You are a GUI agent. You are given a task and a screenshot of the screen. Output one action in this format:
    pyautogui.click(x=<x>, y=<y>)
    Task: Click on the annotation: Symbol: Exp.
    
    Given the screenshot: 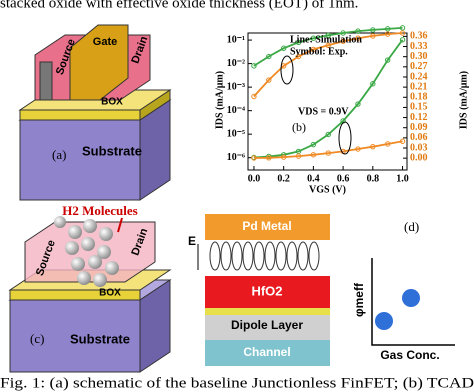 What is the action you would take?
    pyautogui.click(x=319, y=51)
    